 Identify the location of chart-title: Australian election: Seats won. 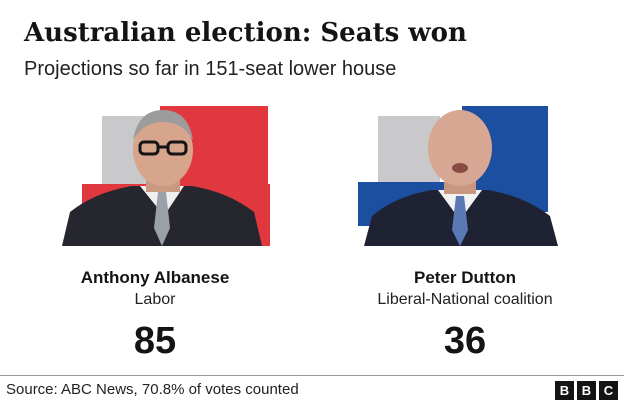
(245, 33).